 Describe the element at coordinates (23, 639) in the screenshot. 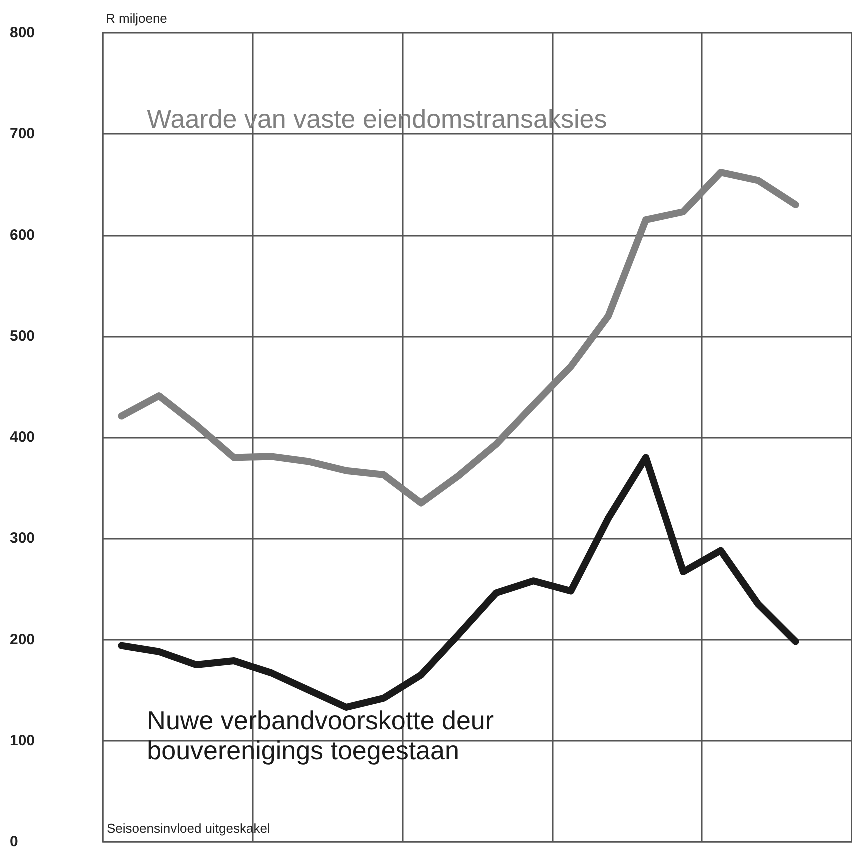

I see `y-tick-label: 200` at that location.